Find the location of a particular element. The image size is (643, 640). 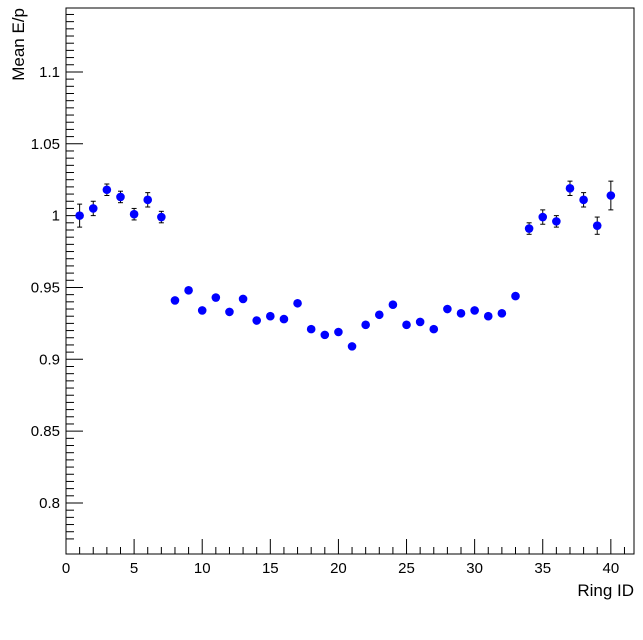

y-axis-ticks: 0.8 0.85 0.9 0.95 1 1.05 1.1 is located at coordinates (57, 276).